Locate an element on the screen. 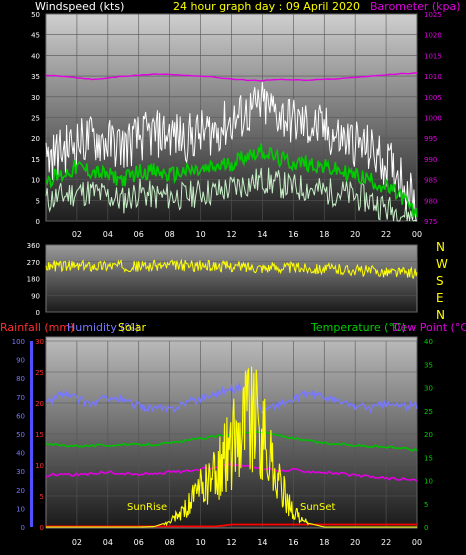 Image resolution: width=466 pixels, height=555 pixels. wind-x-tick: 02 is located at coordinates (77, 234).